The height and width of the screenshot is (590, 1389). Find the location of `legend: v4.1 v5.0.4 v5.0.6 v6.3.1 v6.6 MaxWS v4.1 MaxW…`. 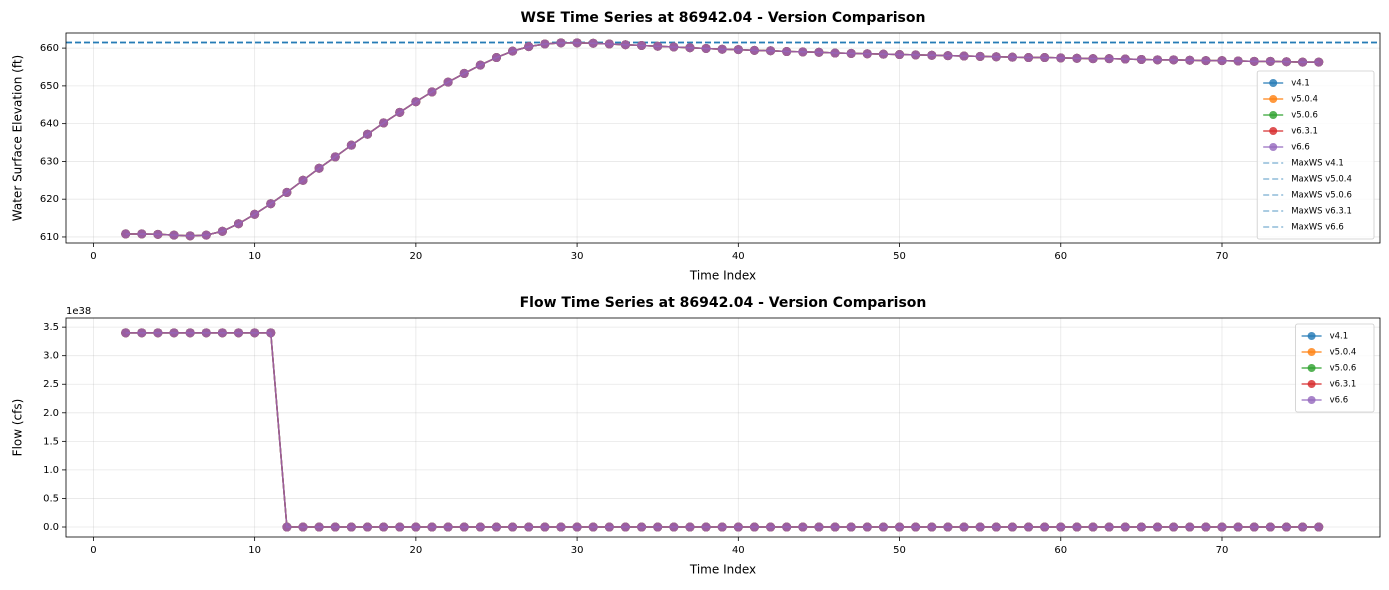

legend: v4.1 v5.0.4 v5.0.6 v6.3.1 v6.6 MaxWS v4.1 MaxW… is located at coordinates (1315, 155).